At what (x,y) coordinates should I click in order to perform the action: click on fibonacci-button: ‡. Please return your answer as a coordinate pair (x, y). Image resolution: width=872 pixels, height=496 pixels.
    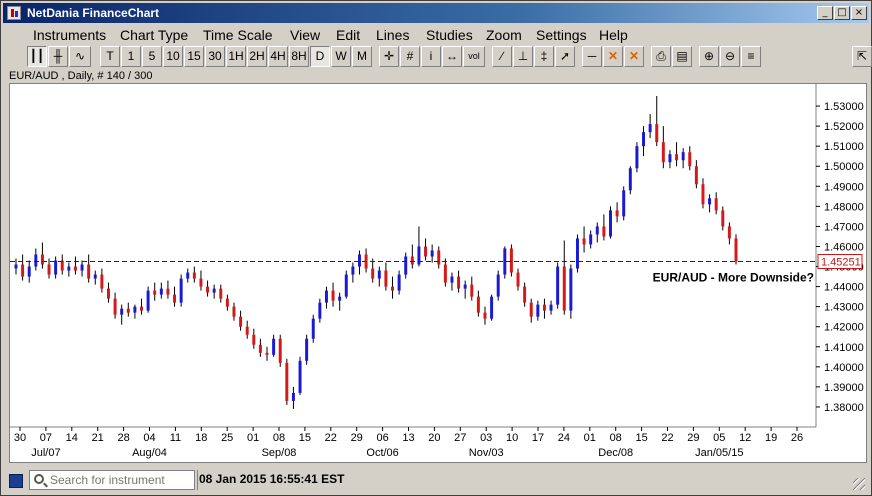
    Looking at the image, I should click on (544, 56).